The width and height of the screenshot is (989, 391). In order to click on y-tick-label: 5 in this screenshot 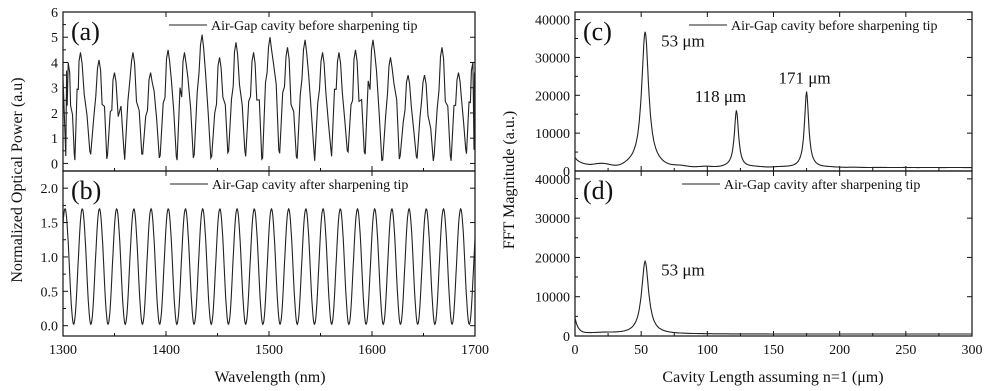, I will do `click(54, 38)`.